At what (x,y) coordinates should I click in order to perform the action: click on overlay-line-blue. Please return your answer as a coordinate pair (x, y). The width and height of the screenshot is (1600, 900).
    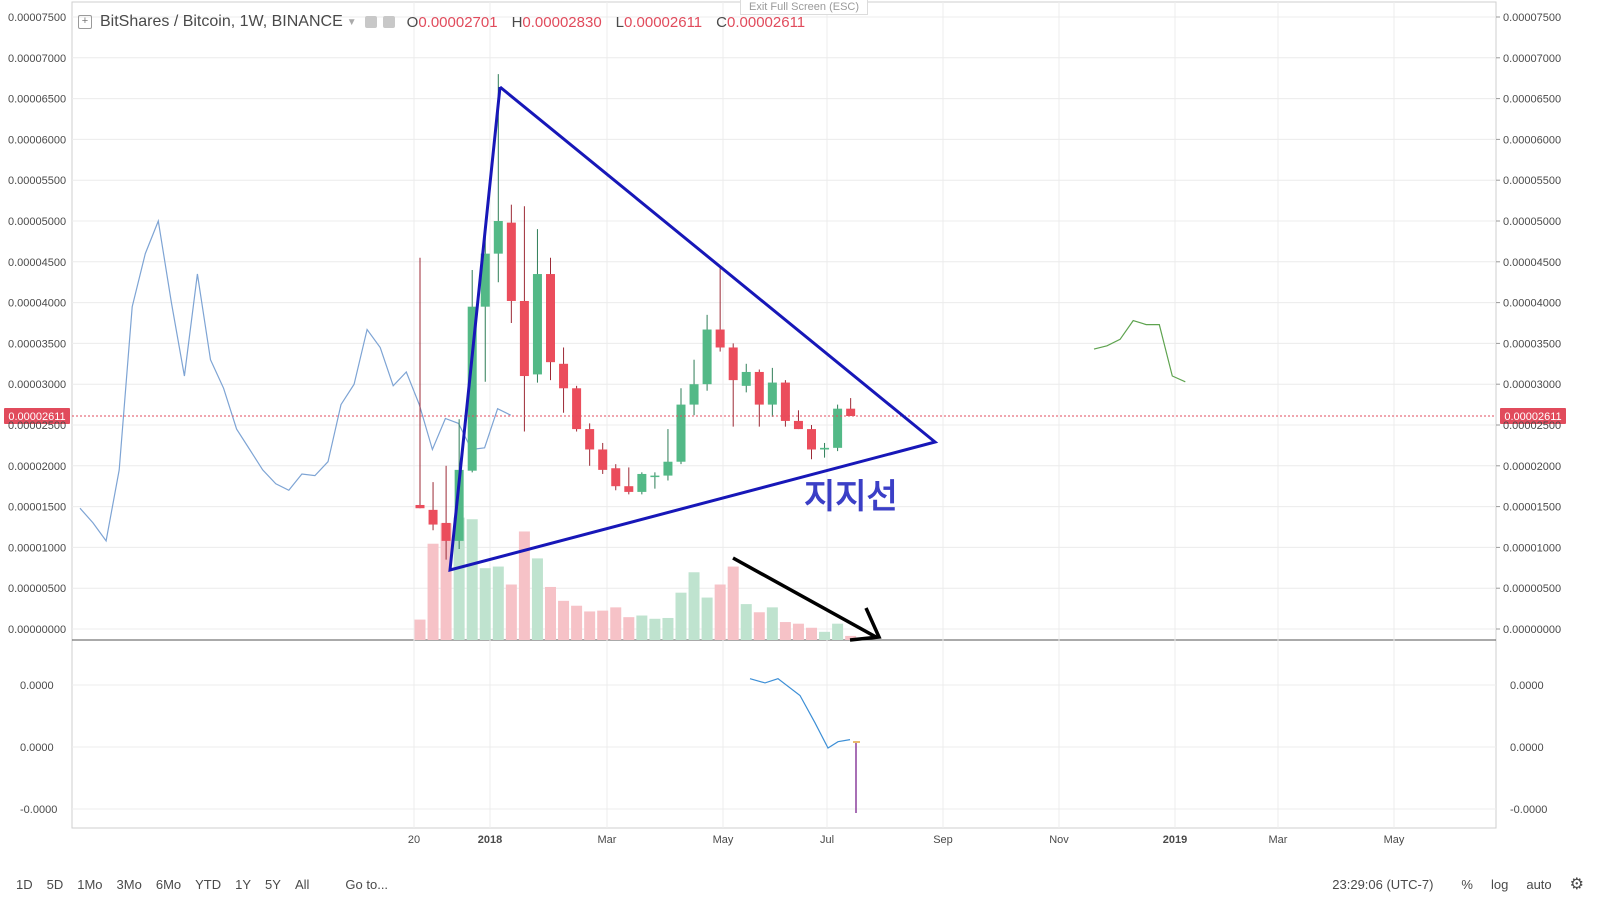
    Looking at the image, I should click on (295, 380).